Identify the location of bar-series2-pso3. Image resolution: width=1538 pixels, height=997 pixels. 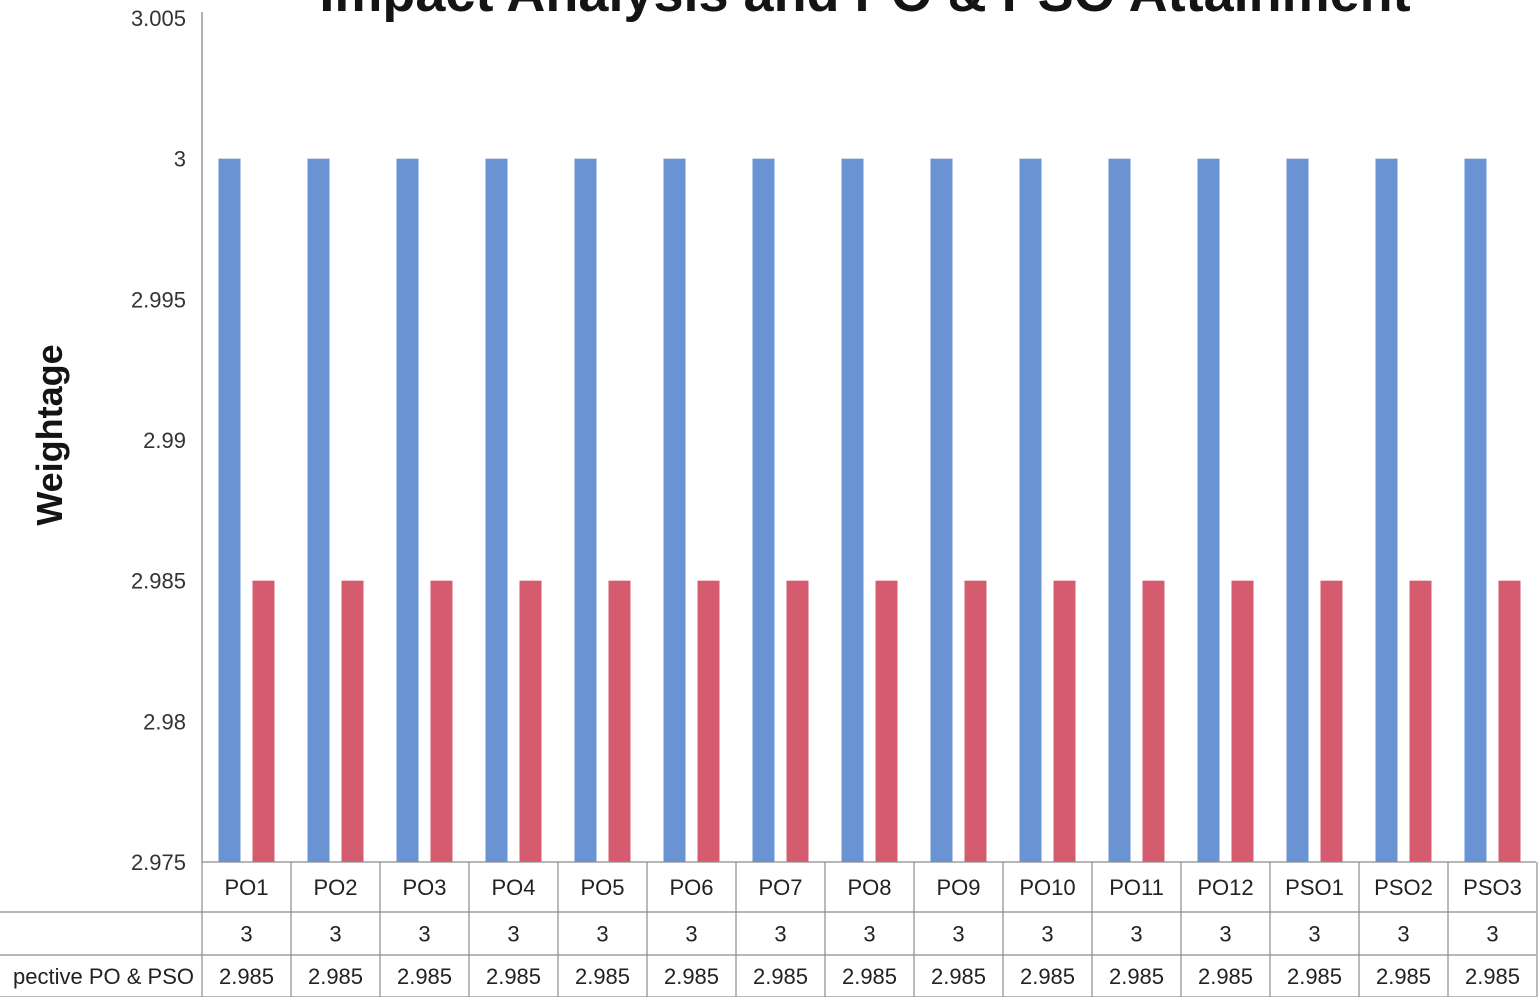
(1509, 721).